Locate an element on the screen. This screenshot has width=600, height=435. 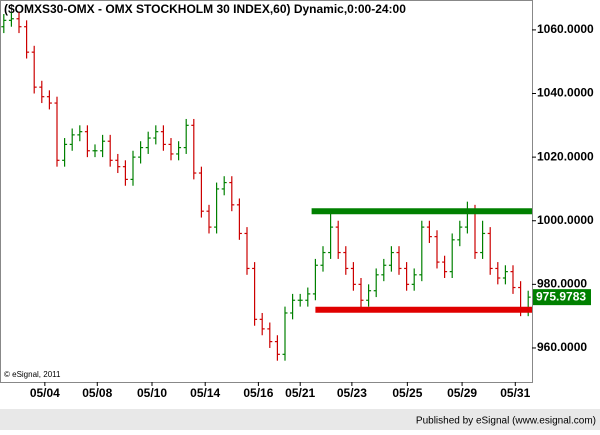
last-price-label: 975.9783 is located at coordinates (561, 296).